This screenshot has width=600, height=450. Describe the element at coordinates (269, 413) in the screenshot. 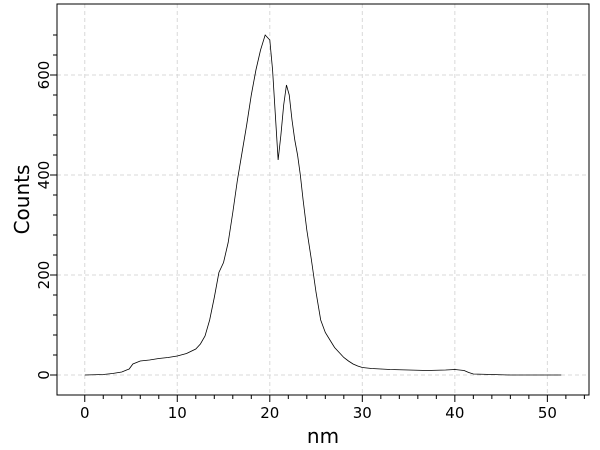

I see `x-tick-label: 20` at that location.